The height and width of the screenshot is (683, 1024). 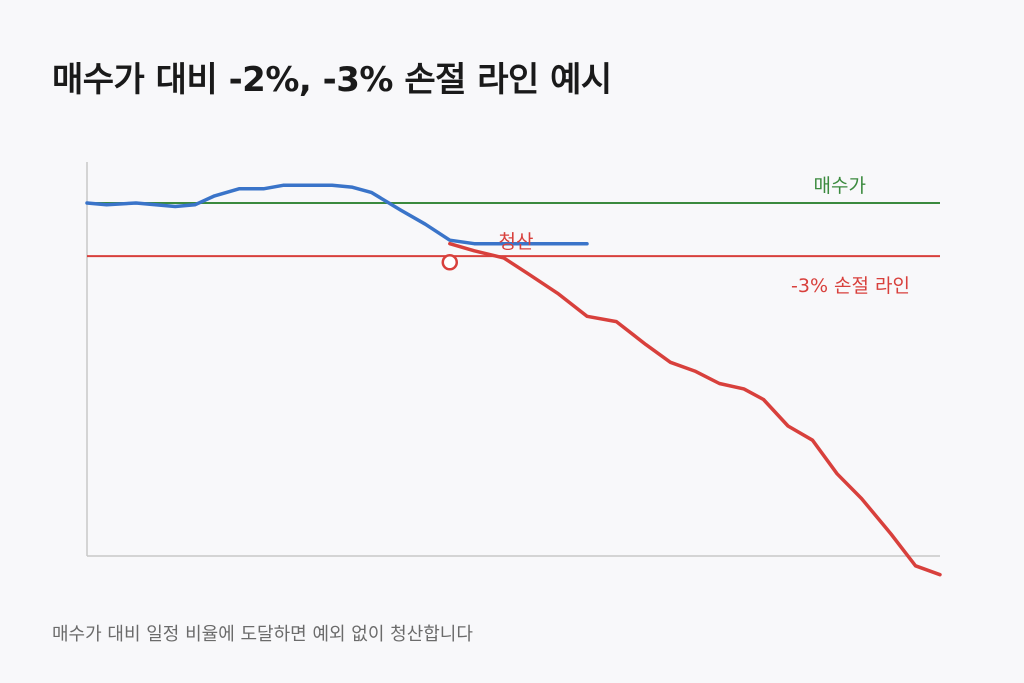 I want to click on chart-title: 매수가 대비 -2%, -3% 손절 라인 예시, so click(x=332, y=80).